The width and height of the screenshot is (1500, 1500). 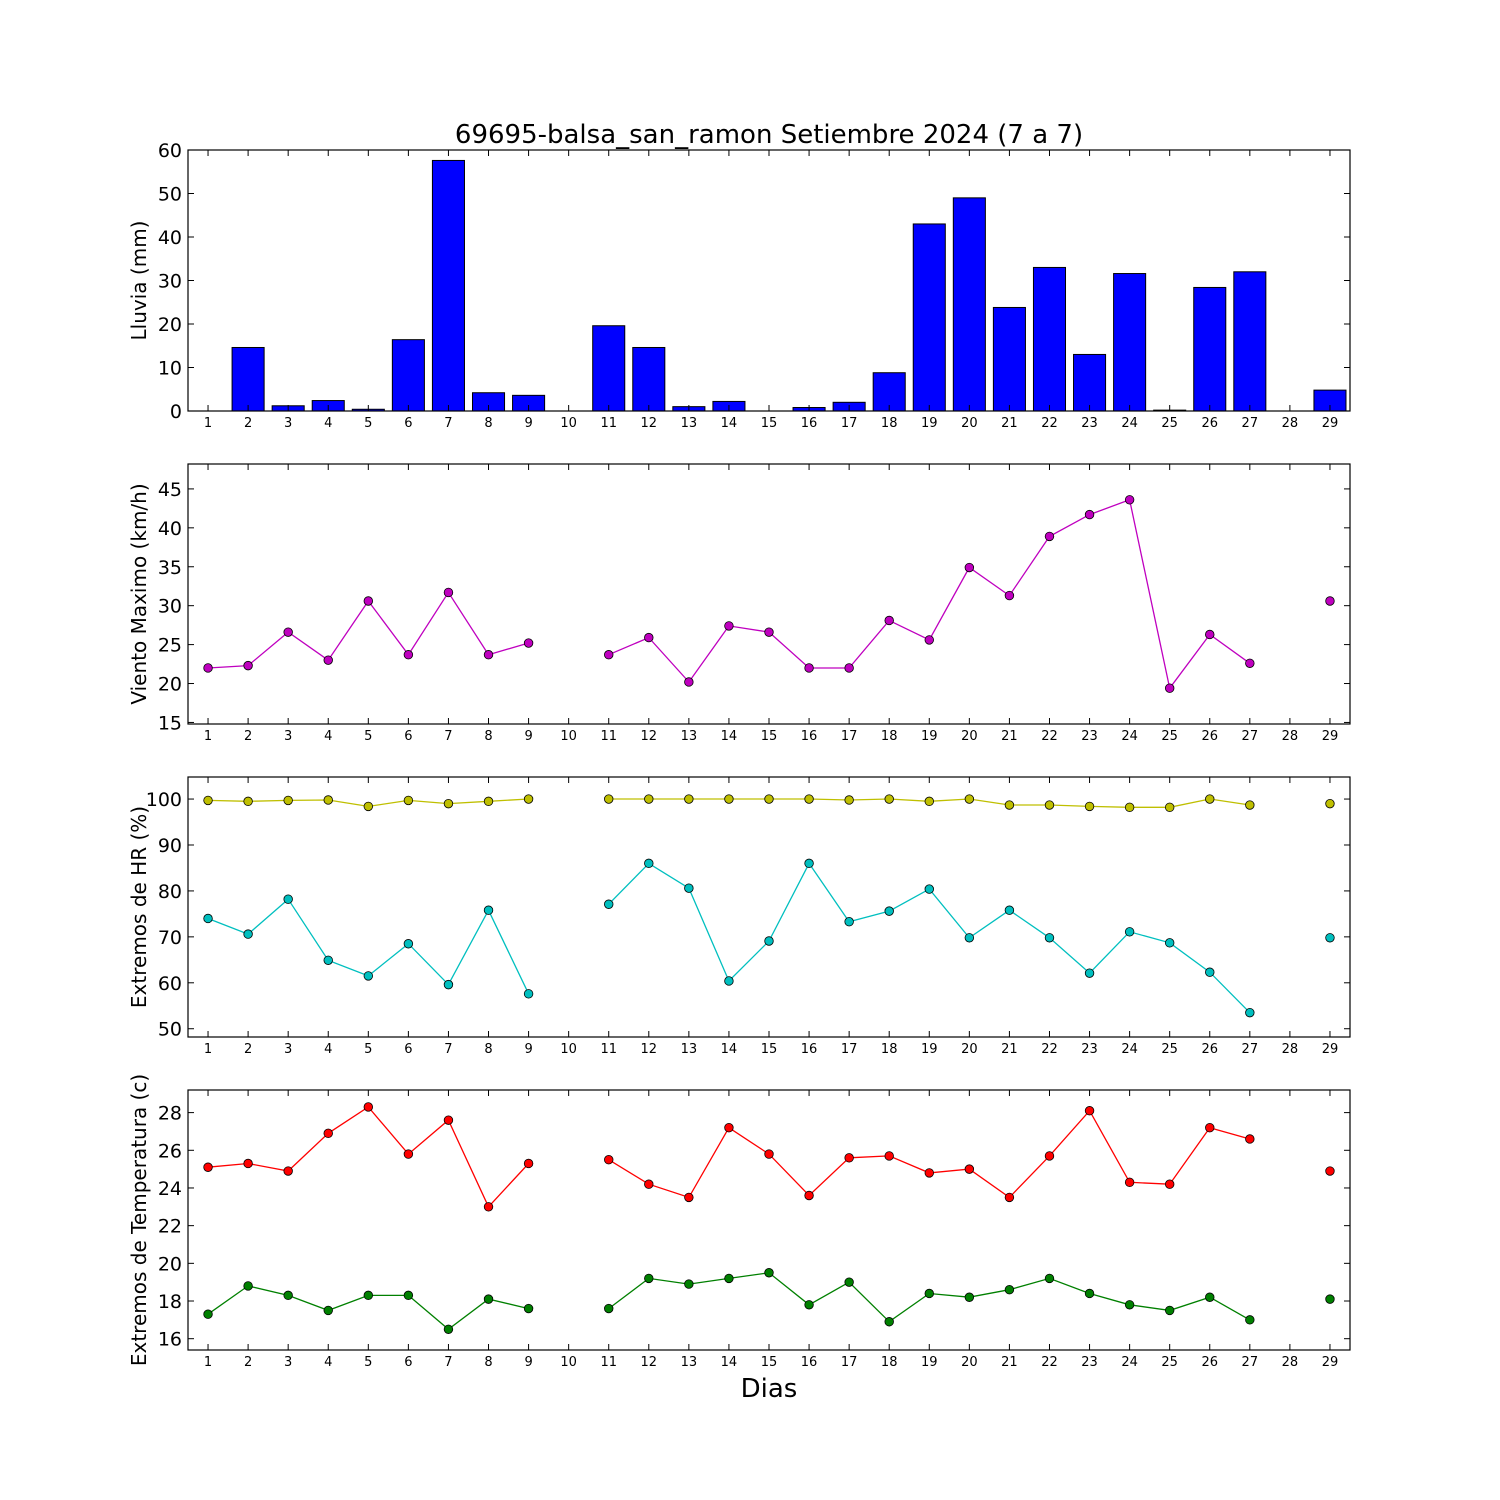 I want to click on y-tick-label: 20, so click(x=170, y=685).